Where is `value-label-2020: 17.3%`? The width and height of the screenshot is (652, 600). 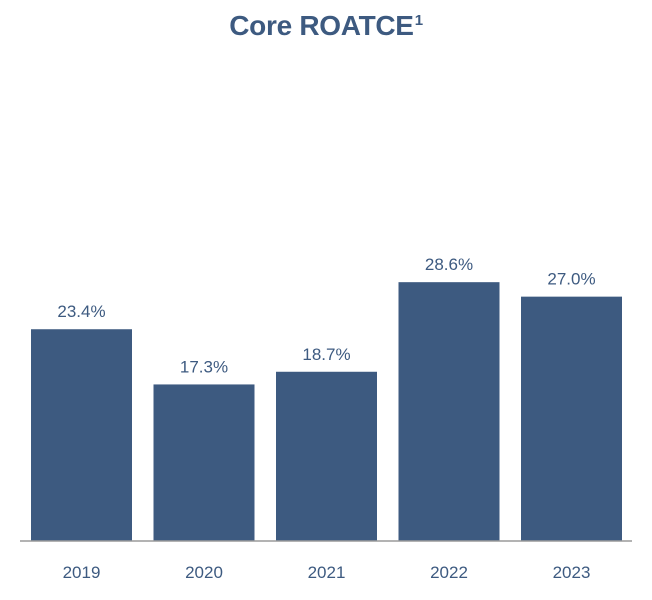 value-label-2020: 17.3% is located at coordinates (204, 366).